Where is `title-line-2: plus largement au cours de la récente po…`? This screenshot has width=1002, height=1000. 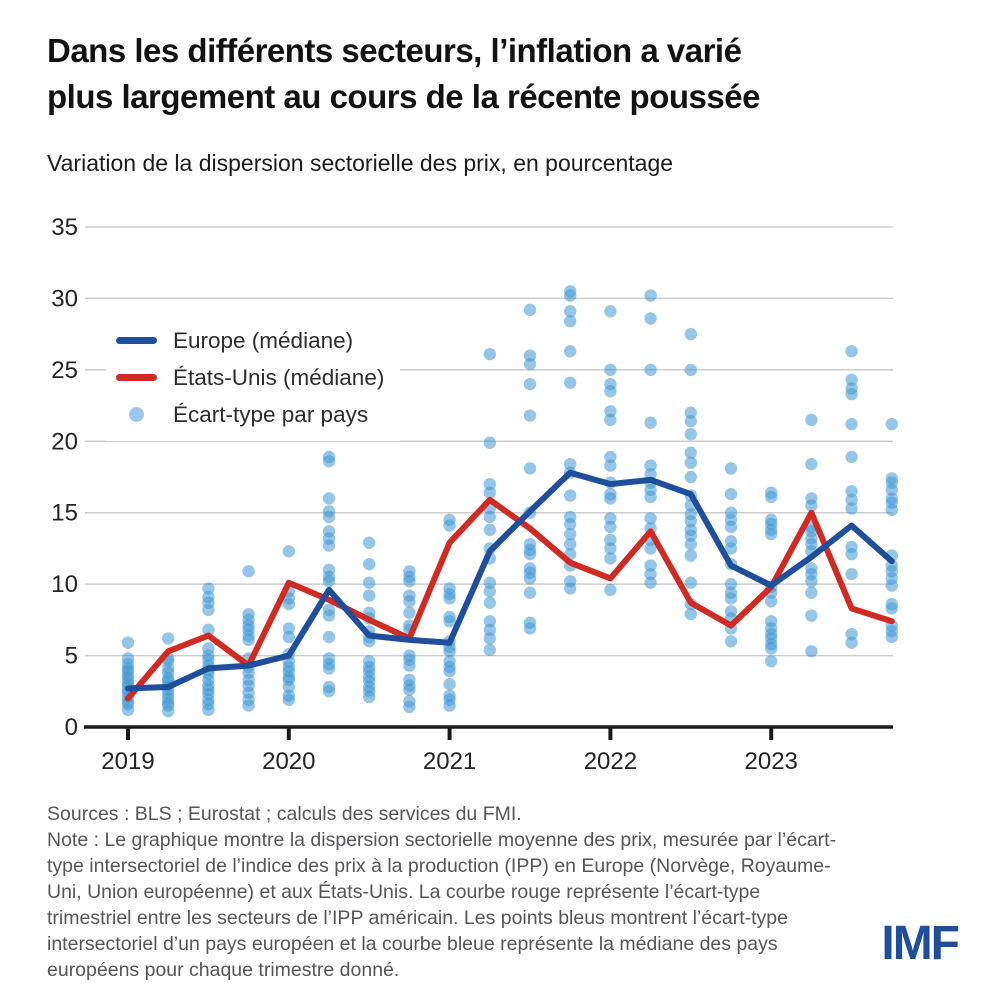 title-line-2: plus largement au cours de la récente po… is located at coordinates (403, 96).